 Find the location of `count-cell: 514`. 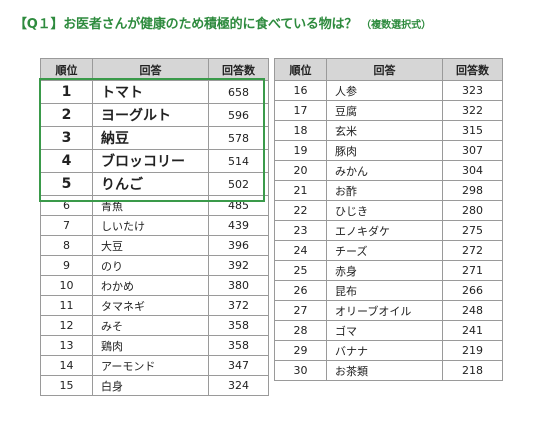

count-cell: 514 is located at coordinates (238, 161).